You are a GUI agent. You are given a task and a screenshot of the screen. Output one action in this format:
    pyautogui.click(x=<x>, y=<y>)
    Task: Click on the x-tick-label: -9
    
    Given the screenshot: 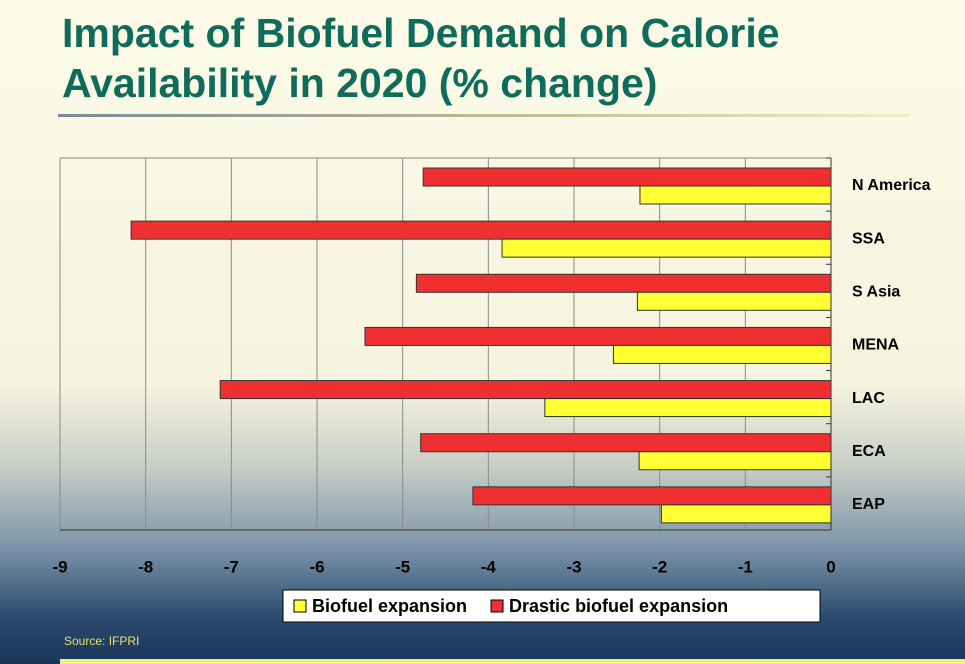 What is the action you would take?
    pyautogui.click(x=59, y=566)
    